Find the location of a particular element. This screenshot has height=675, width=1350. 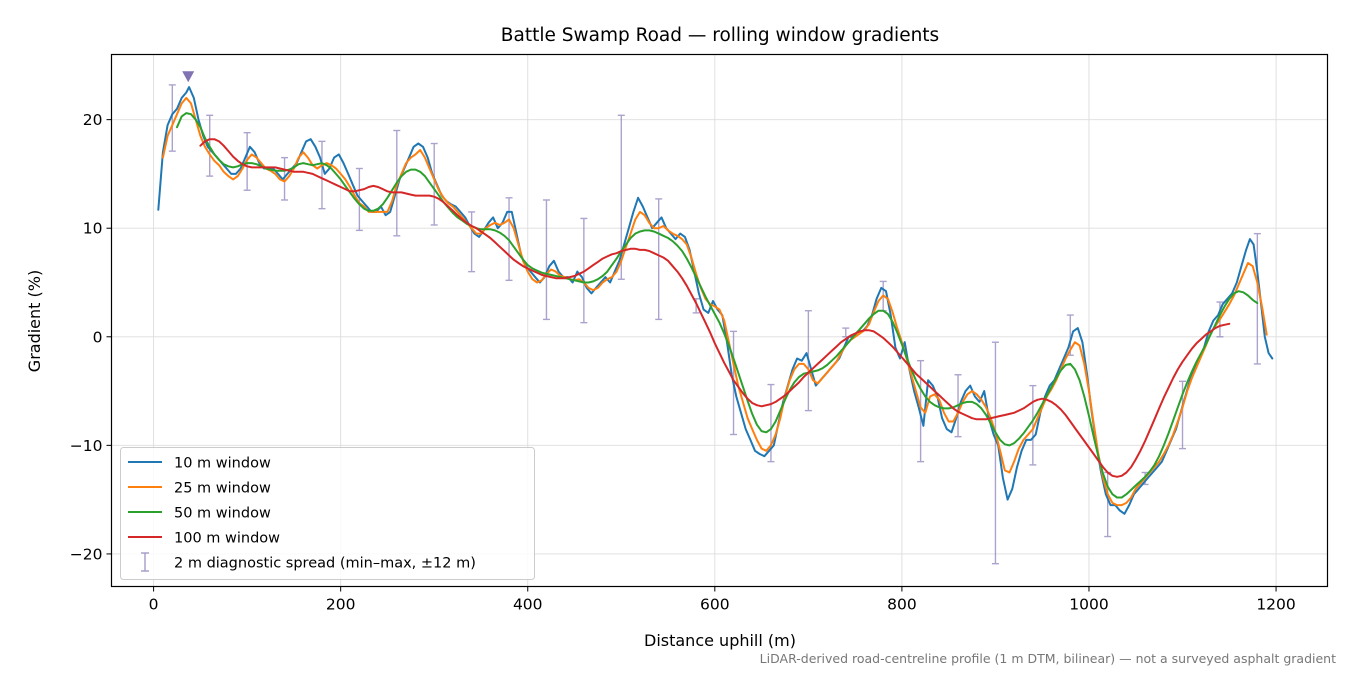

legend-label: 25 m window is located at coordinates (222, 489).